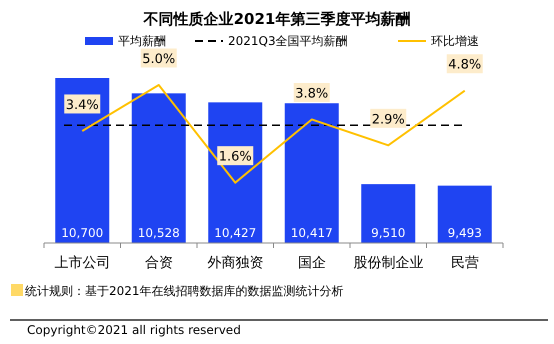  What do you see at coordinates (388, 120) in the screenshot?
I see `data-label: 2.9%` at bounding box center [388, 120].